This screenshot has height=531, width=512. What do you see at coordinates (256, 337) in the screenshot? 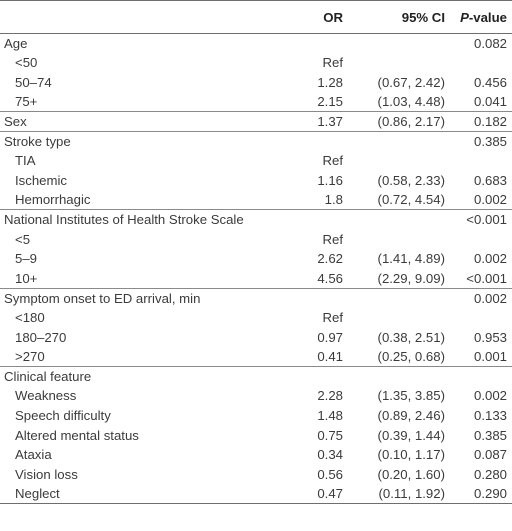
I see `table-row: 180–270 0.97 (0.38, 2.51) 0.953` at bounding box center [256, 337].